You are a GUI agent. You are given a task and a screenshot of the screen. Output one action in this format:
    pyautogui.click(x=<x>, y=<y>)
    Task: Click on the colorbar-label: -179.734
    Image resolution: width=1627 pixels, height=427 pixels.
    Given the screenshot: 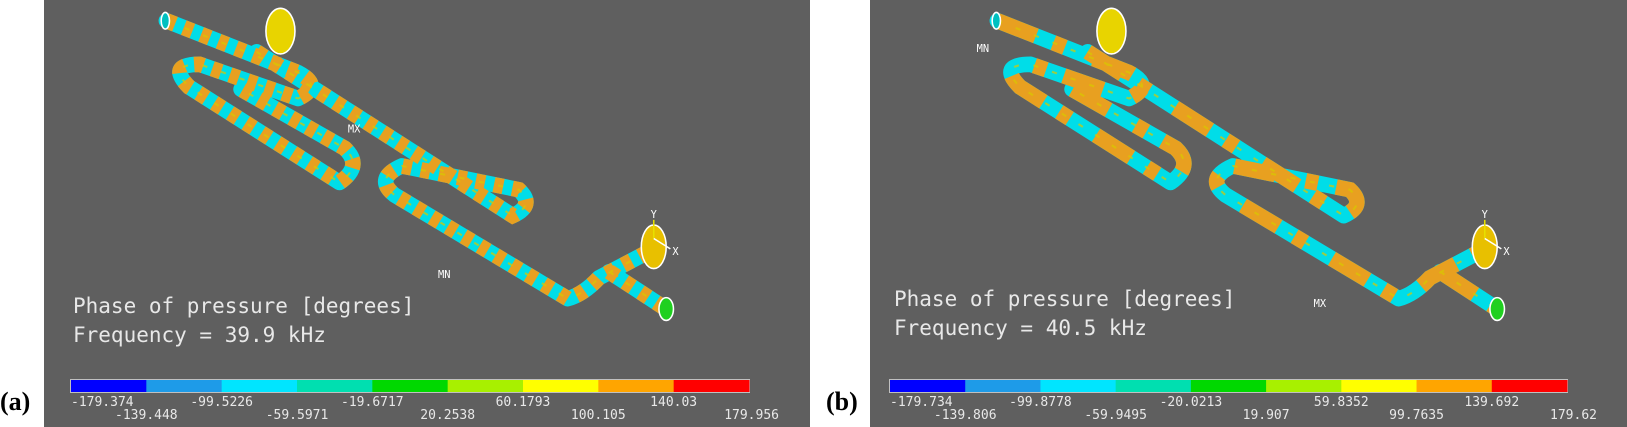 What is the action you would take?
    pyautogui.click(x=921, y=402)
    